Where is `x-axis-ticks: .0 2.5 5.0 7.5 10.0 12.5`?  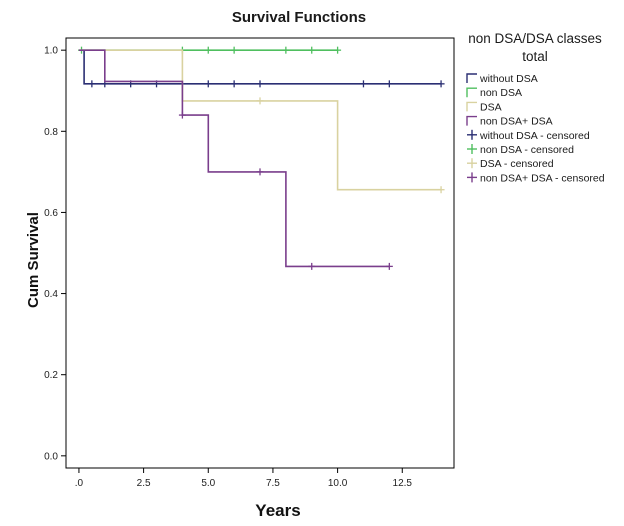
x-axis-ticks: .0 2.5 5.0 7.5 10.0 12.5 is located at coordinates (244, 478).